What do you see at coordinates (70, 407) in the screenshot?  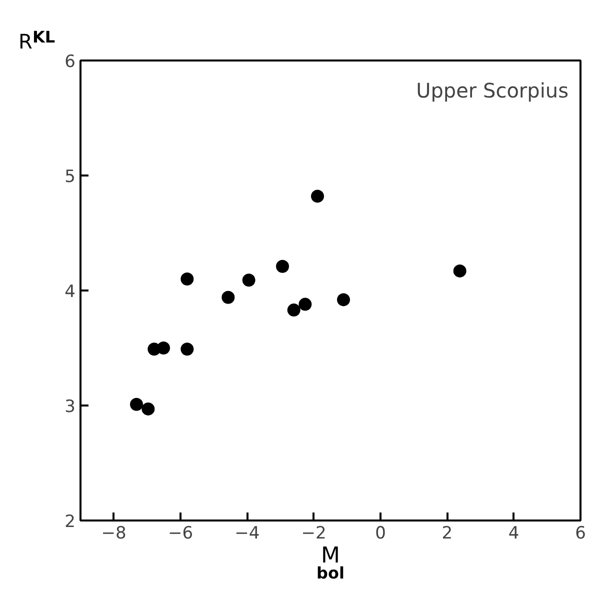 I see `y-tick-label: 3` at bounding box center [70, 407].